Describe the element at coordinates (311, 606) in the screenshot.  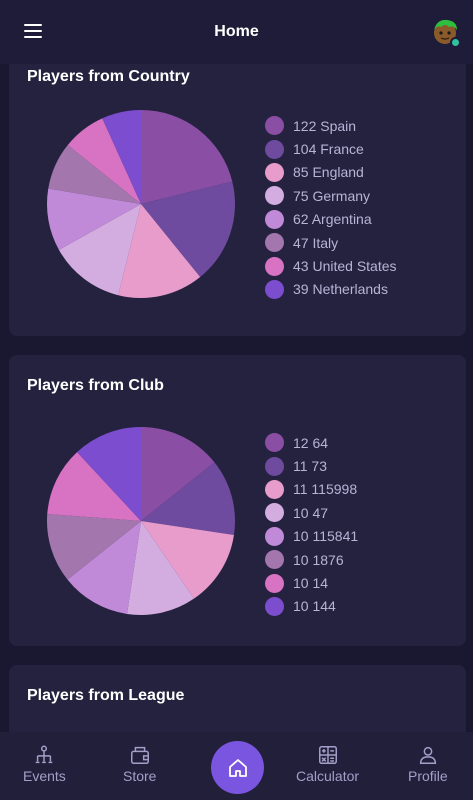
I see `legend-item: 10 144` at that location.